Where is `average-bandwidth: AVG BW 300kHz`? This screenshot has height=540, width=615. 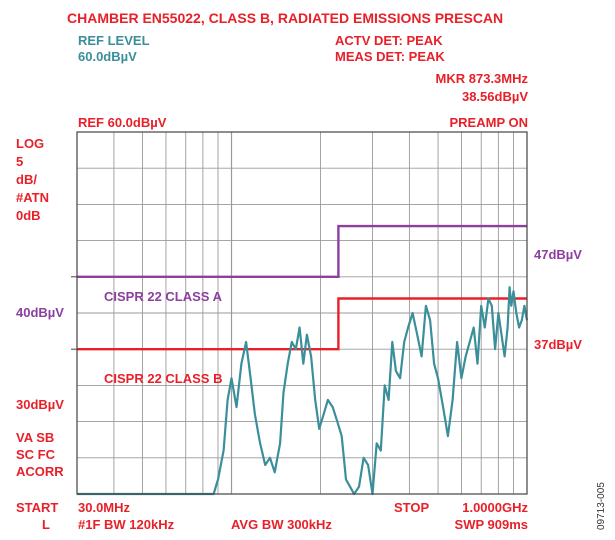
average-bandwidth: AVG BW 300kHz is located at coordinates (281, 524).